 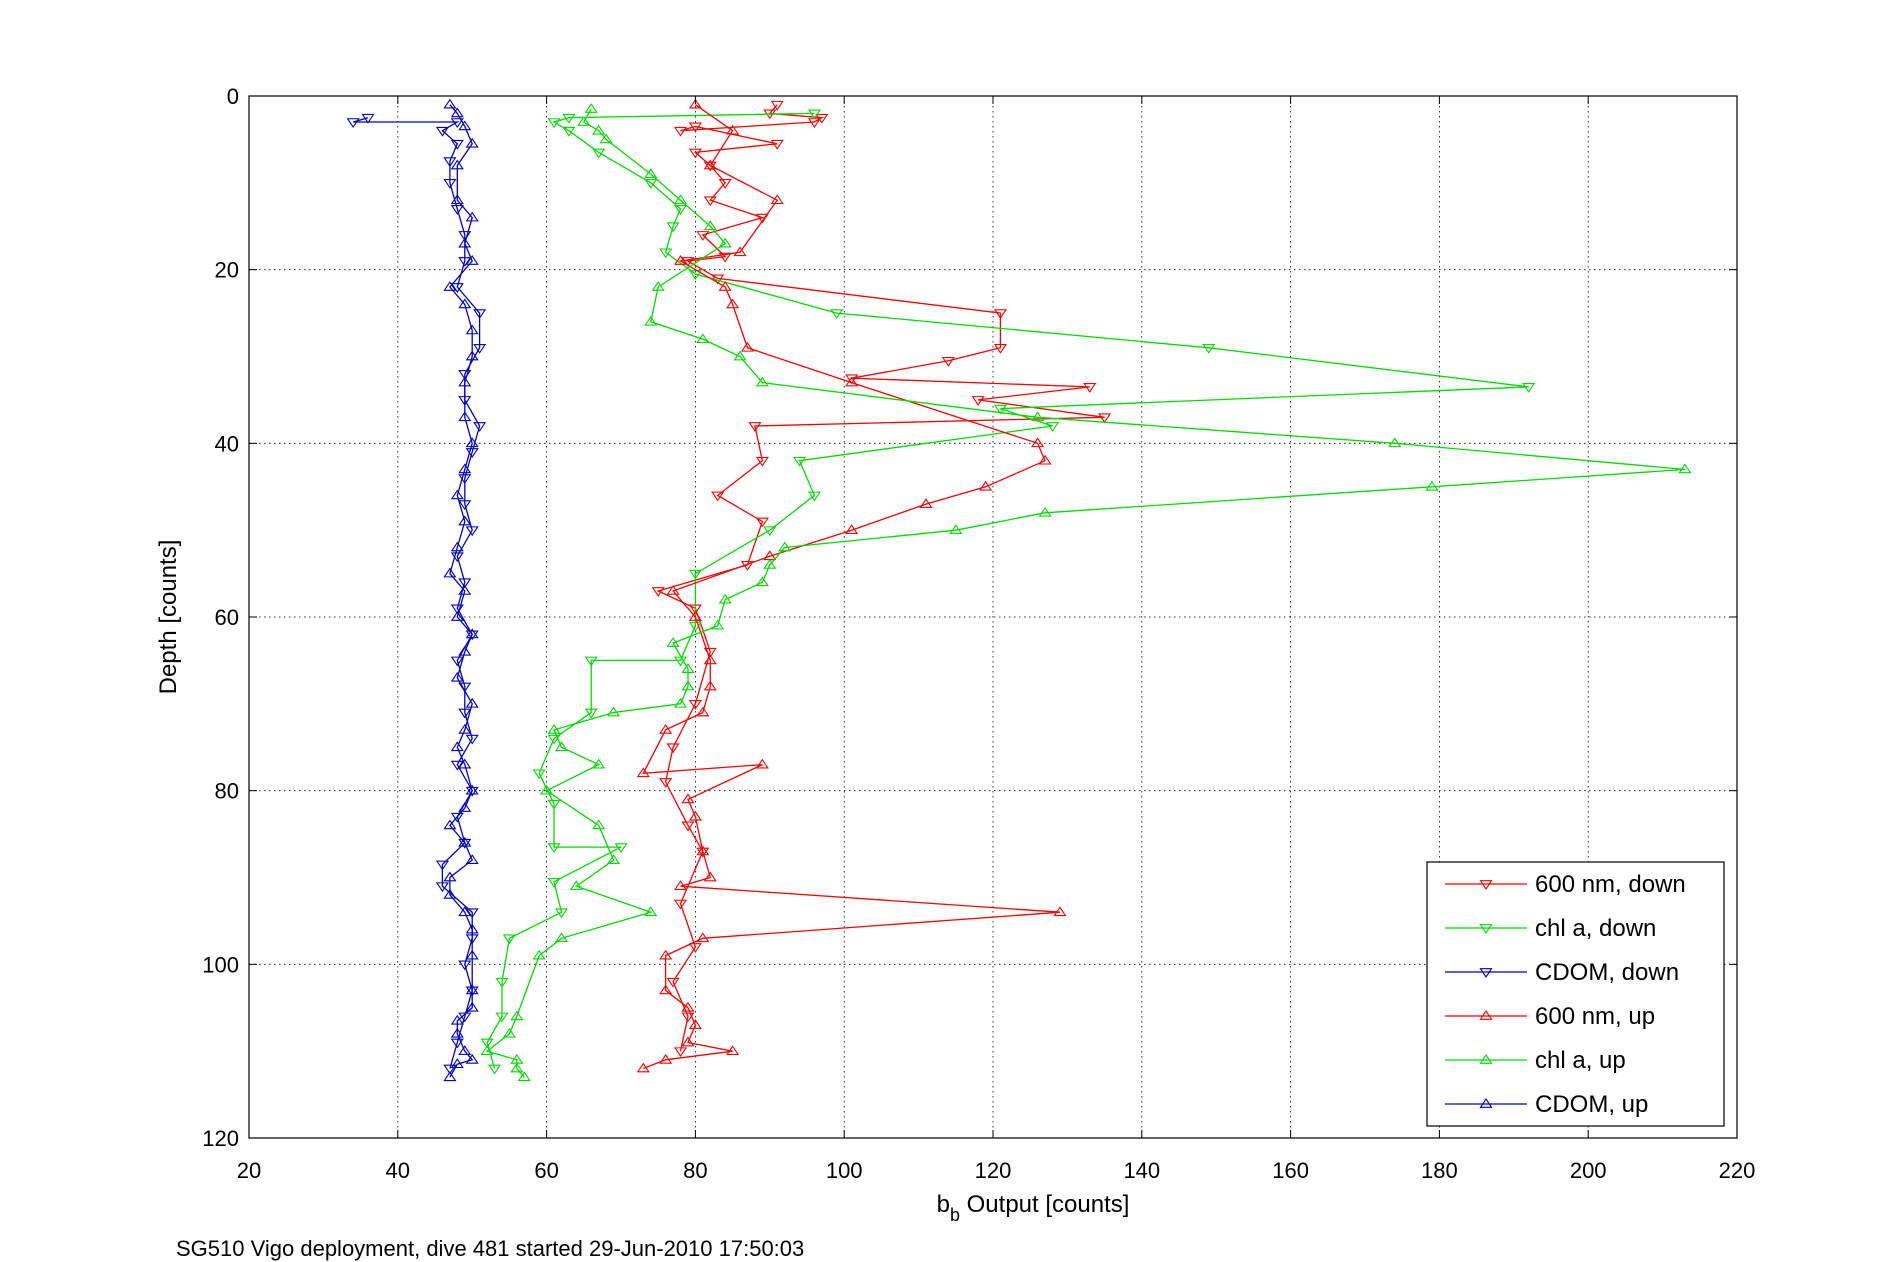 I want to click on x-tick-label: 160, so click(x=1290, y=1170).